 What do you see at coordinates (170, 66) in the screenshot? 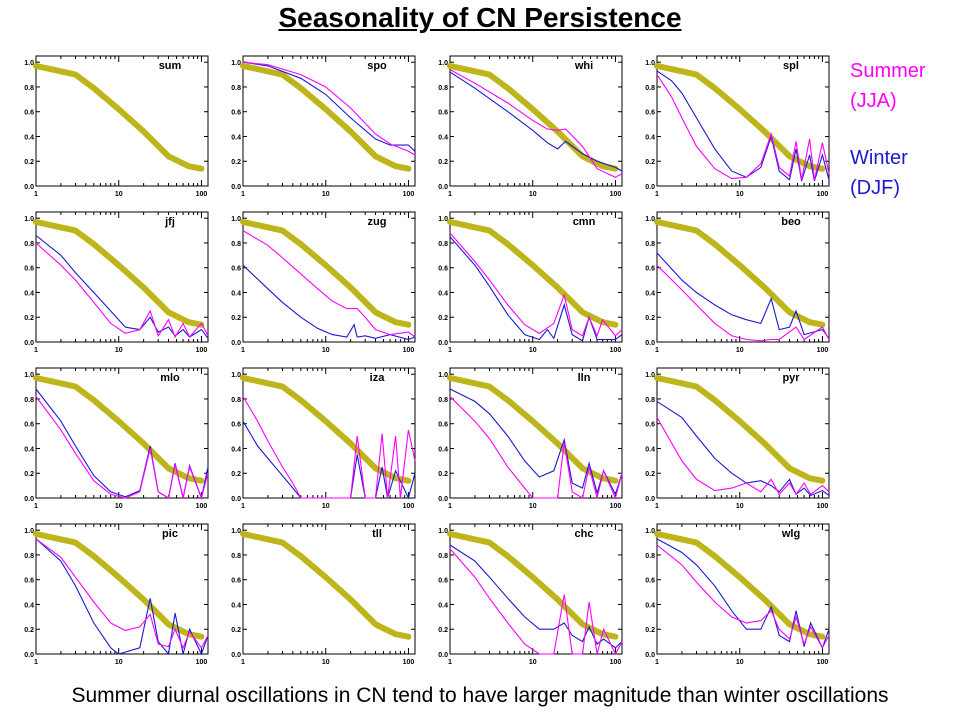
I see `panel-site-label: sum` at bounding box center [170, 66].